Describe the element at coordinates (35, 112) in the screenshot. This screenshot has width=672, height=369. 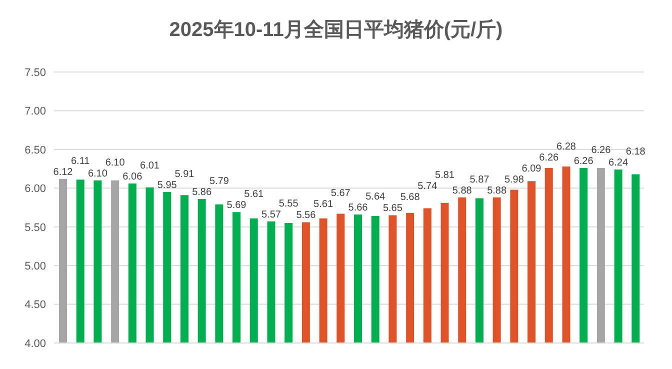
I see `y-tick-label: 7.00` at that location.